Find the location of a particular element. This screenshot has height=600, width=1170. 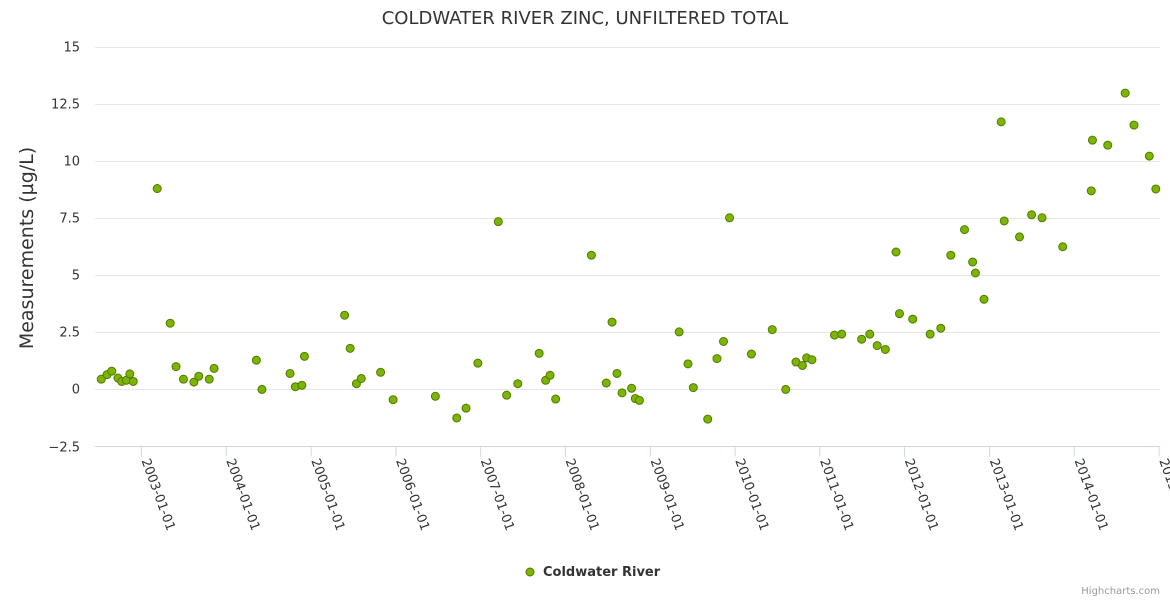

credits-link: Highcharts.com is located at coordinates (1120, 591).